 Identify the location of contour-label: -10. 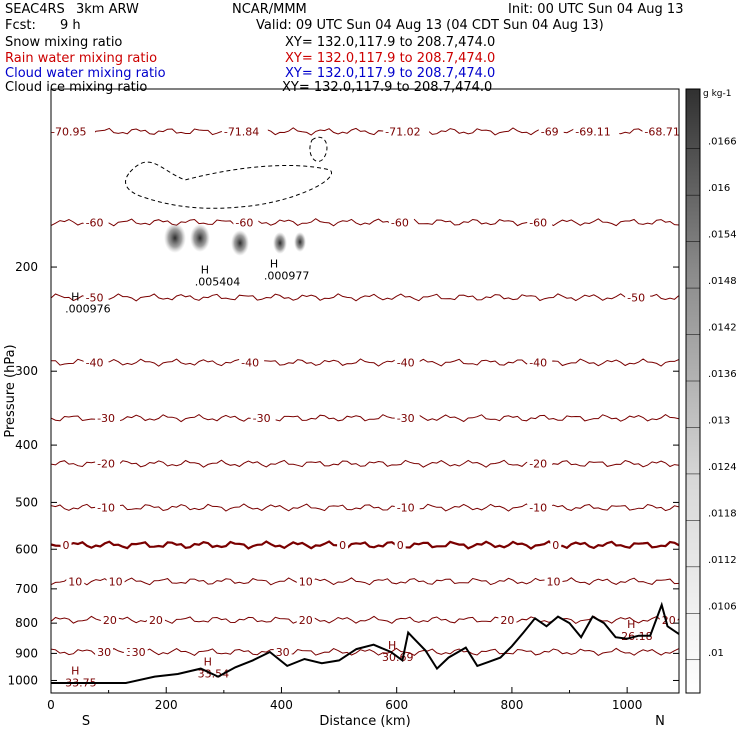
(106, 508).